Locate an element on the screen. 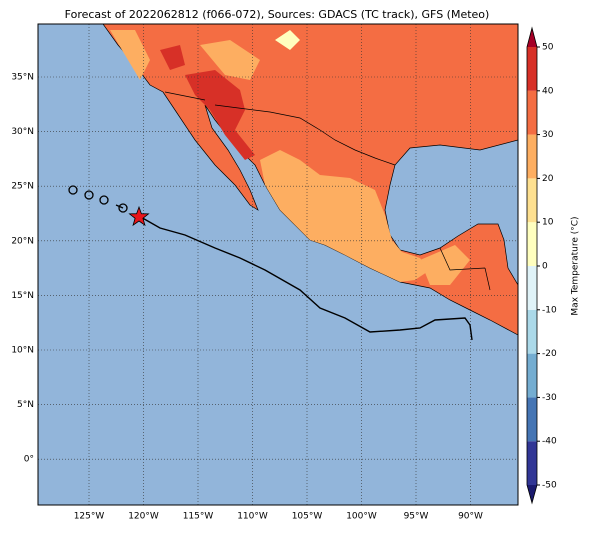  colorbar-tick-label: -50 is located at coordinates (549, 486).